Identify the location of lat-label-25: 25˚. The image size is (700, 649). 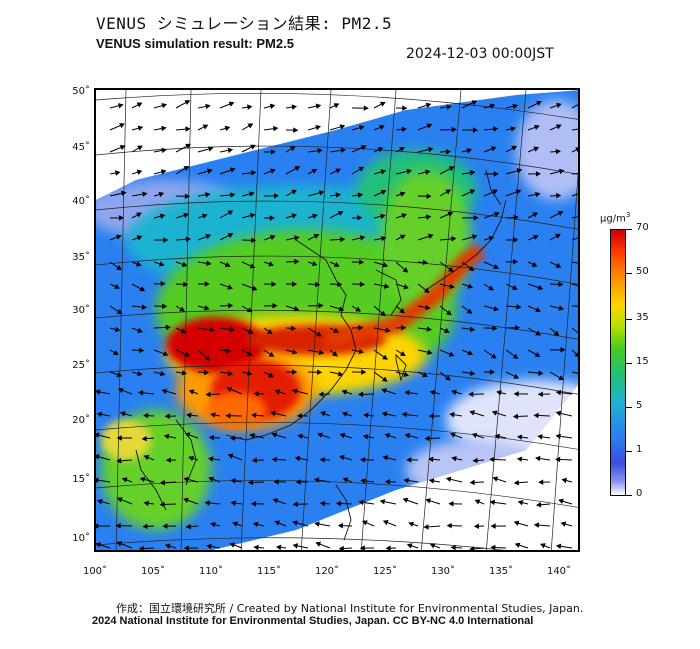
(81, 365).